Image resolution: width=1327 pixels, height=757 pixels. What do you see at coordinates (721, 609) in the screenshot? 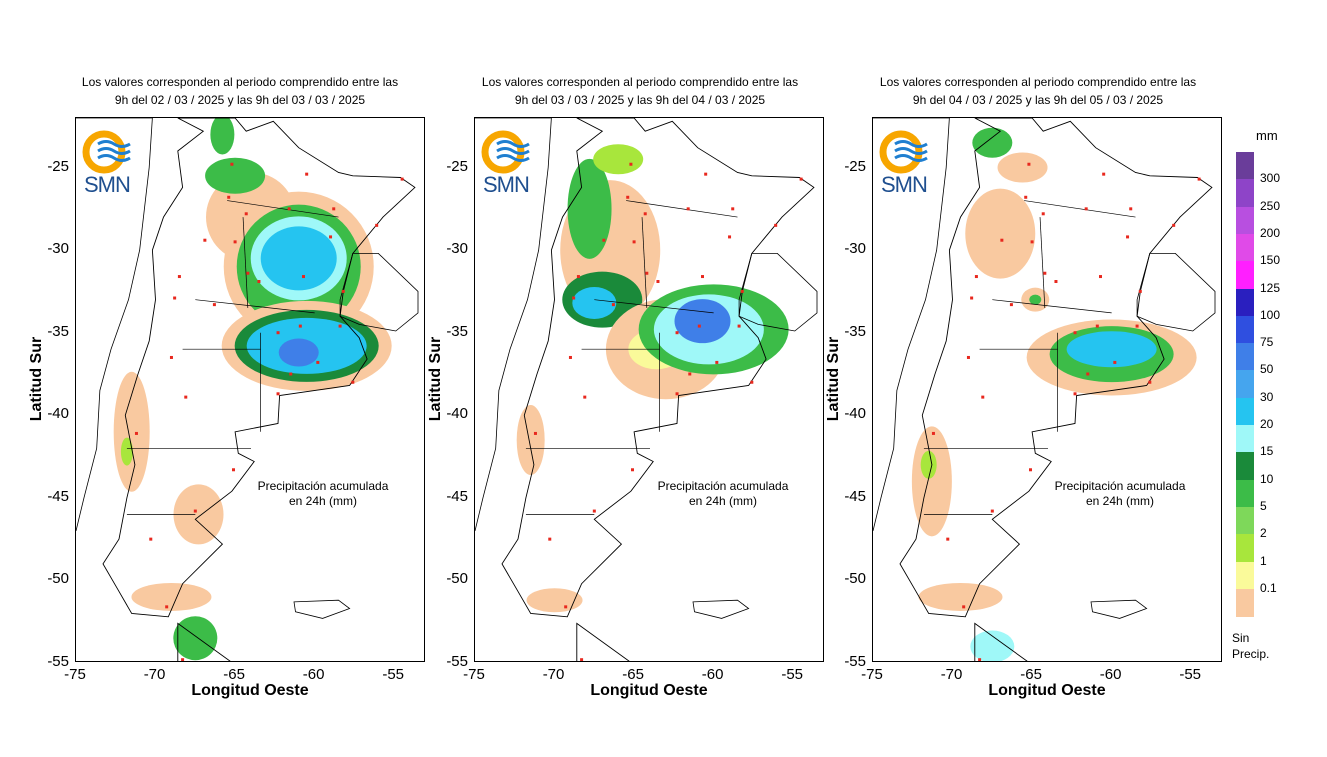
I see `malvinas-islands` at bounding box center [721, 609].